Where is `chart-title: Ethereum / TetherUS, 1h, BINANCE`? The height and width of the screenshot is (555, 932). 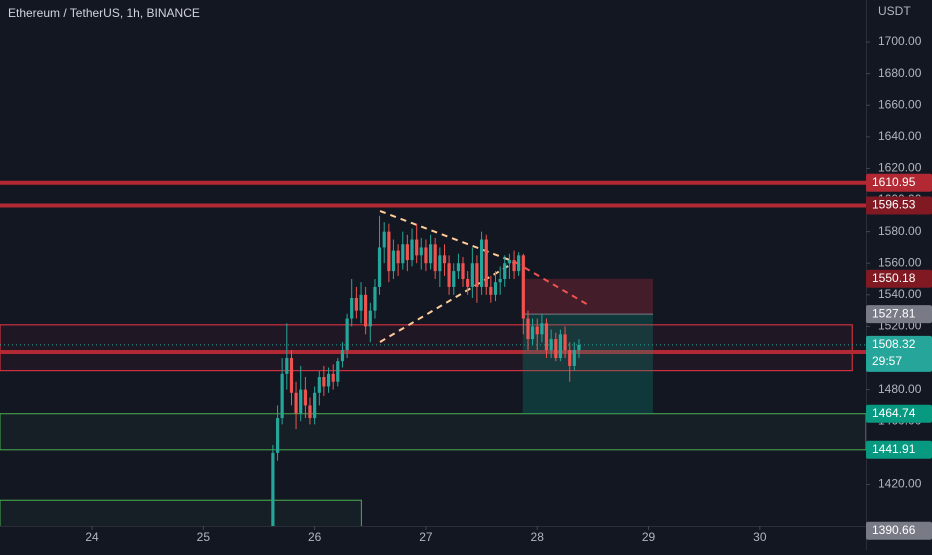 chart-title: Ethereum / TetherUS, 1h, BINANCE is located at coordinates (104, 13).